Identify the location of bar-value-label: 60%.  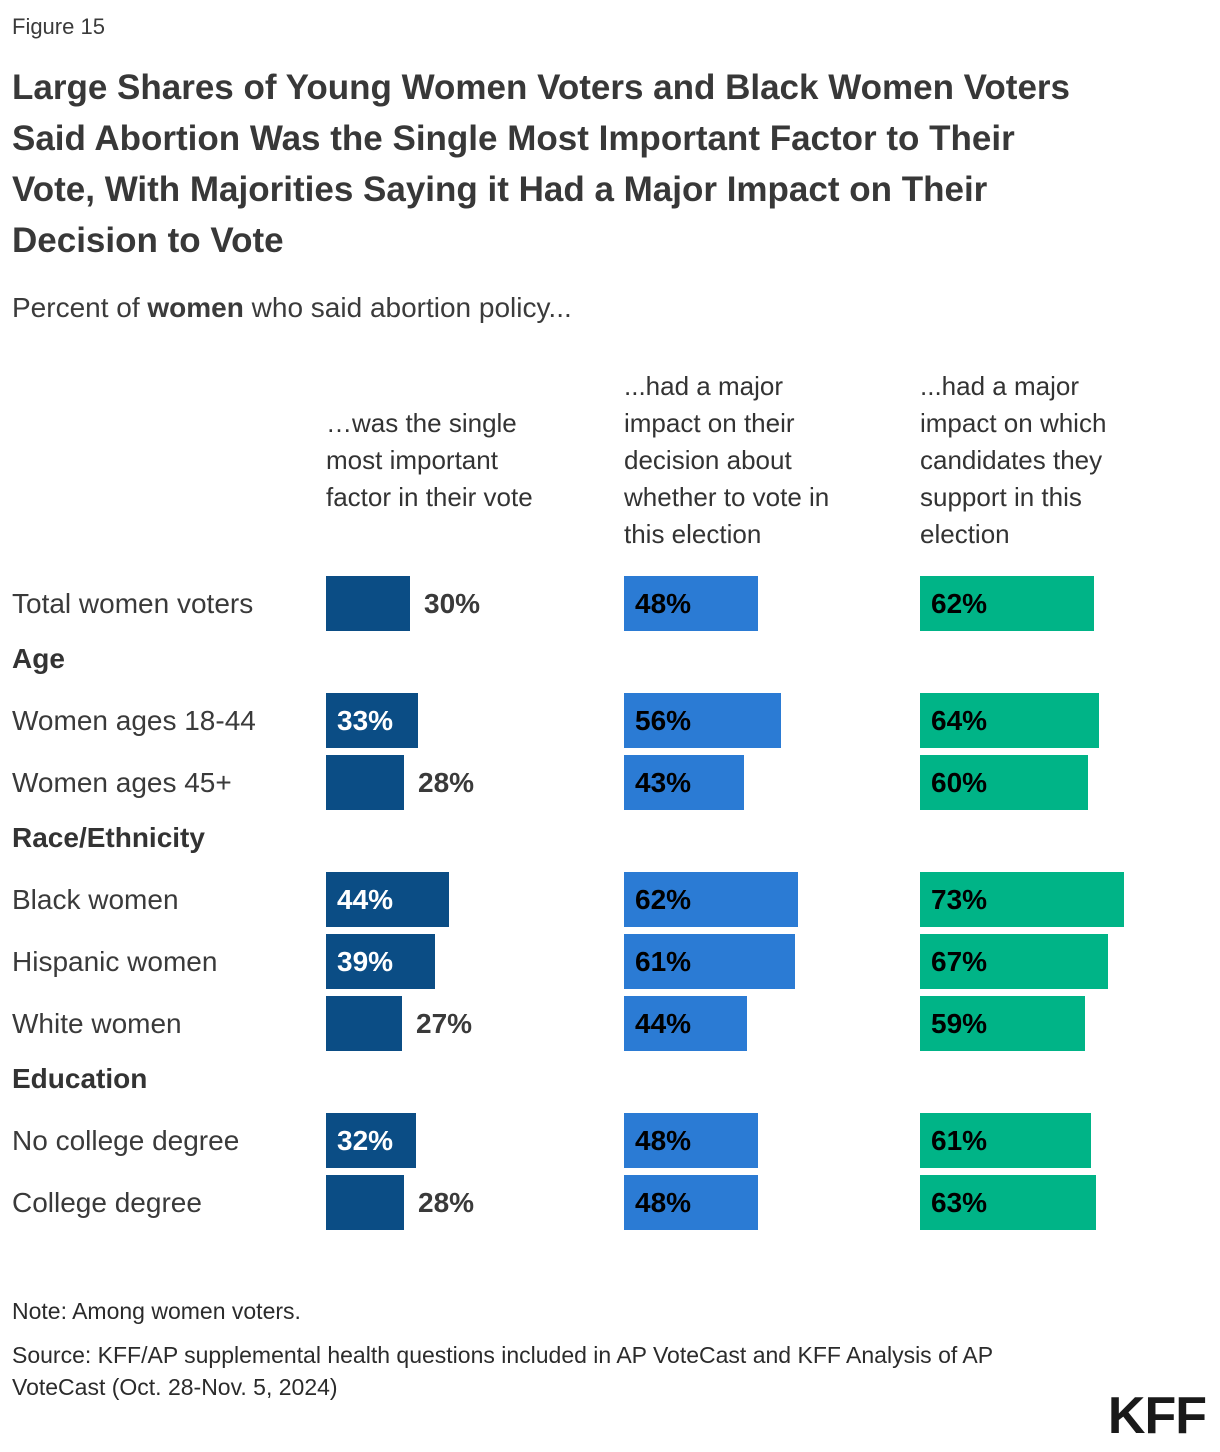
(959, 782).